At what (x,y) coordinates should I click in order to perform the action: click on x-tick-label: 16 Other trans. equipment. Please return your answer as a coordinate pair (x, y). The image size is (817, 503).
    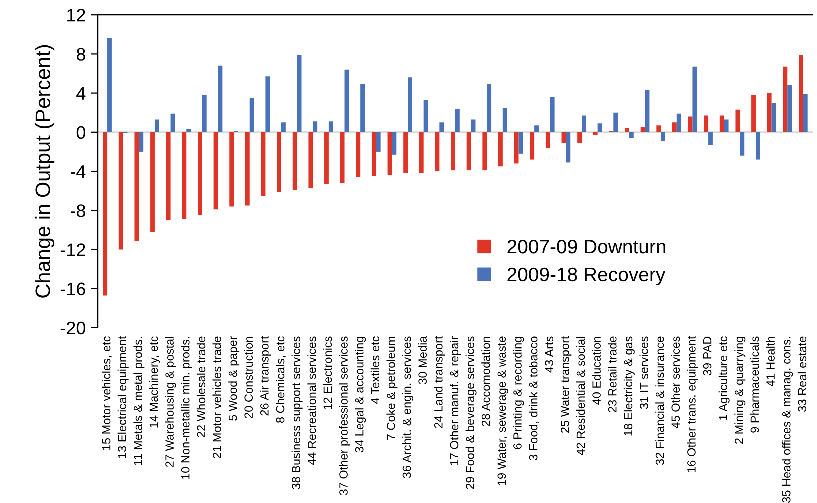
    Looking at the image, I should click on (692, 404).